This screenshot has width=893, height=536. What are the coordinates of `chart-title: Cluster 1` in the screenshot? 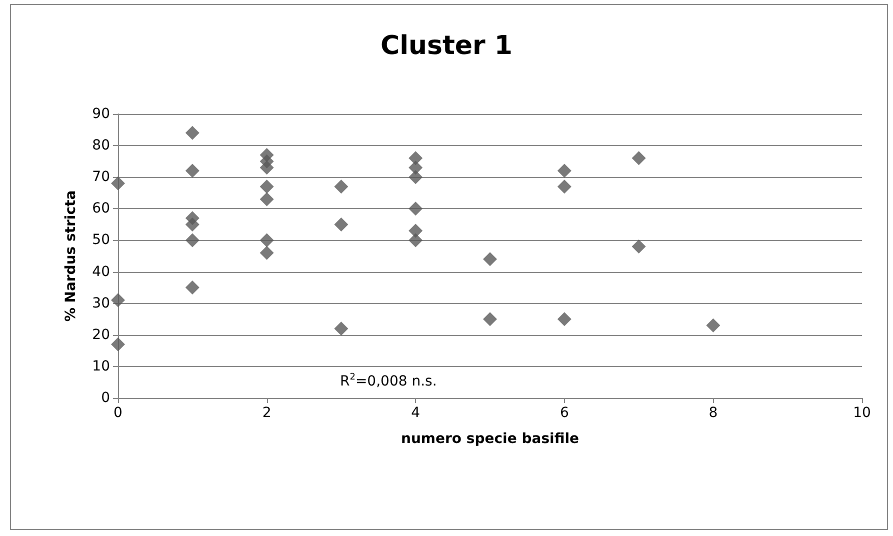 It's located at (446, 46).